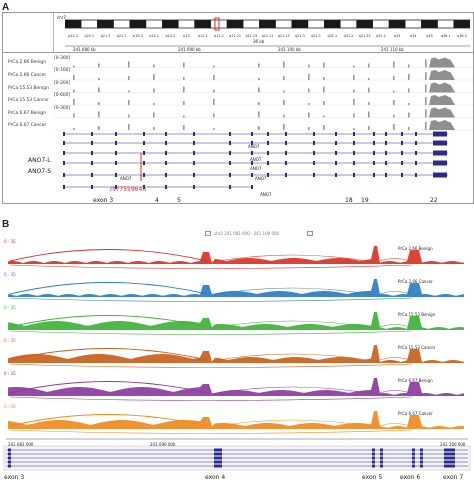  What do you see at coordinates (415, 380) in the screenshot?
I see `sashimi-sample-5: PrCa 6.67 Benign` at bounding box center [415, 380].